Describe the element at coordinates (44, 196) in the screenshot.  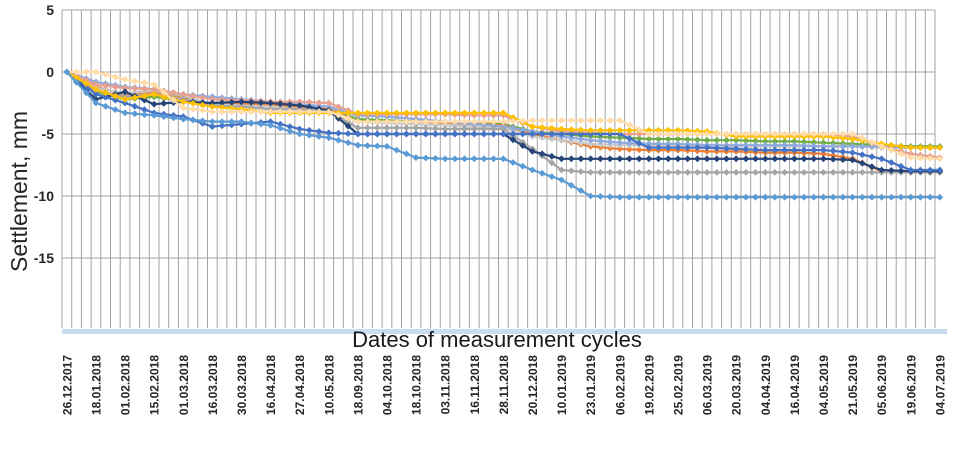
I see `y-tick-label: -10` at that location.